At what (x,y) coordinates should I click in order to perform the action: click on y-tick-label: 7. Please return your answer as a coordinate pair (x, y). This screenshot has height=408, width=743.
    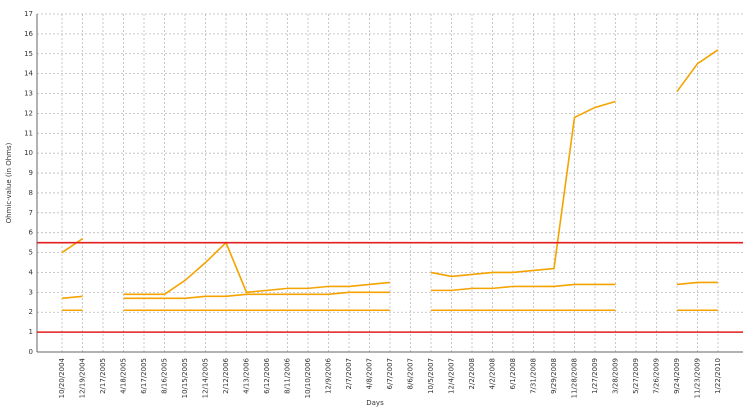
    Looking at the image, I should click on (31, 213).